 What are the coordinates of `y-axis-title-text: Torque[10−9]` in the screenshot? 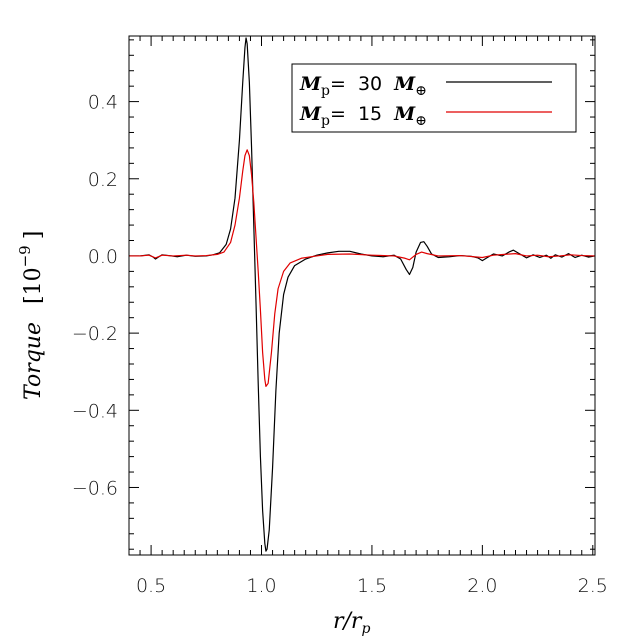 It's located at (31, 315).